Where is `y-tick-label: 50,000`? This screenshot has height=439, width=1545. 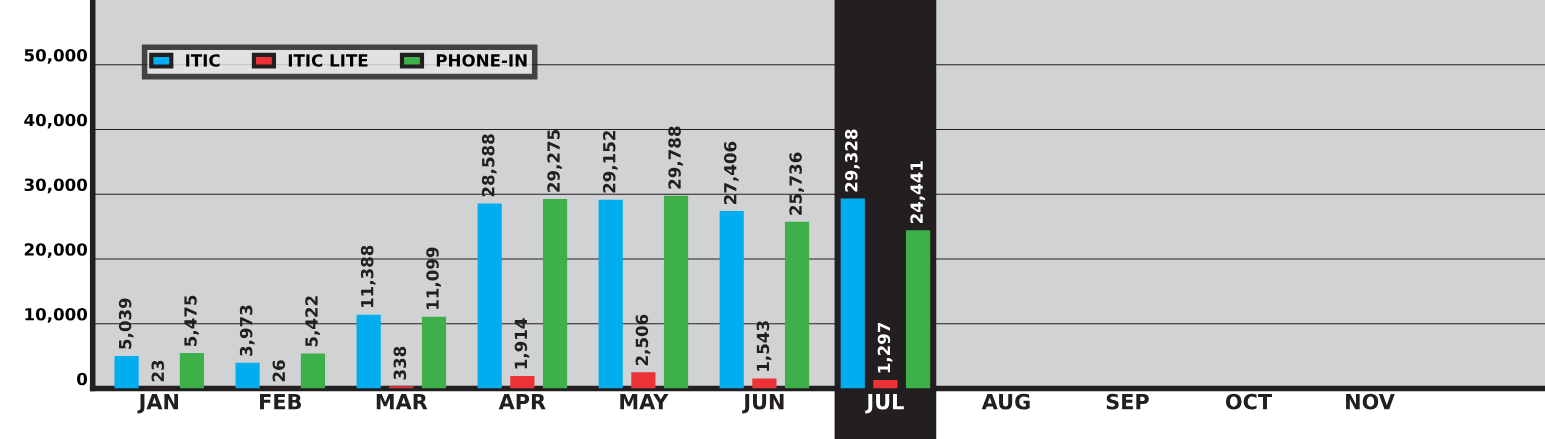
y-tick-label: 50,000 is located at coordinates (56, 56).